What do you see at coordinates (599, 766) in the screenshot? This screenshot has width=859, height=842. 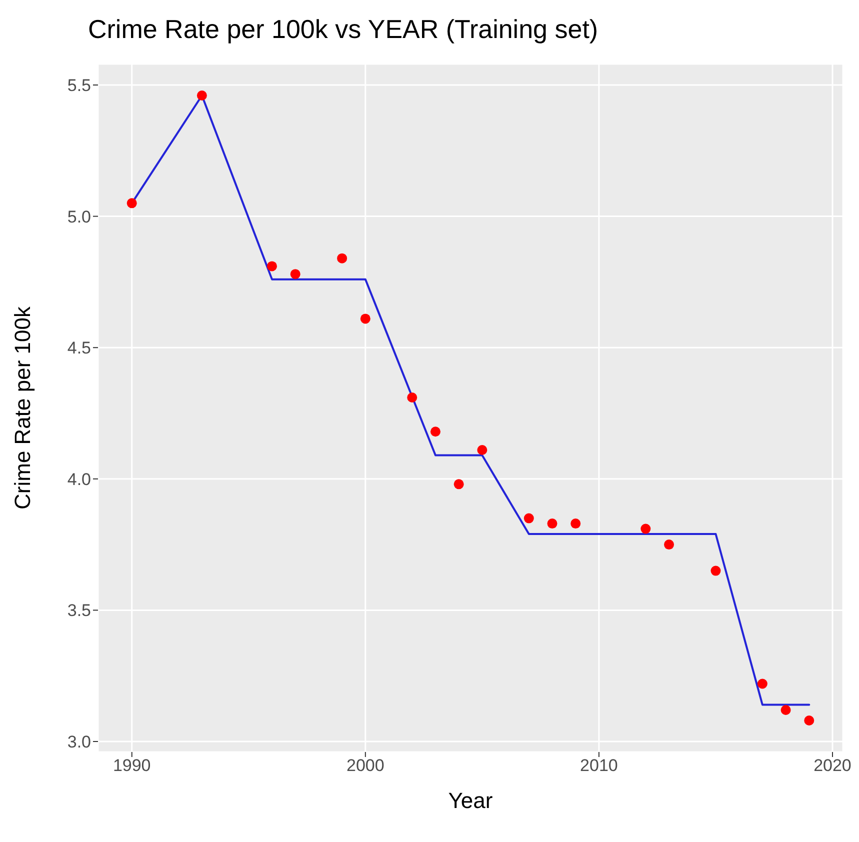 I see `x-tick-label: 2010` at bounding box center [599, 766].